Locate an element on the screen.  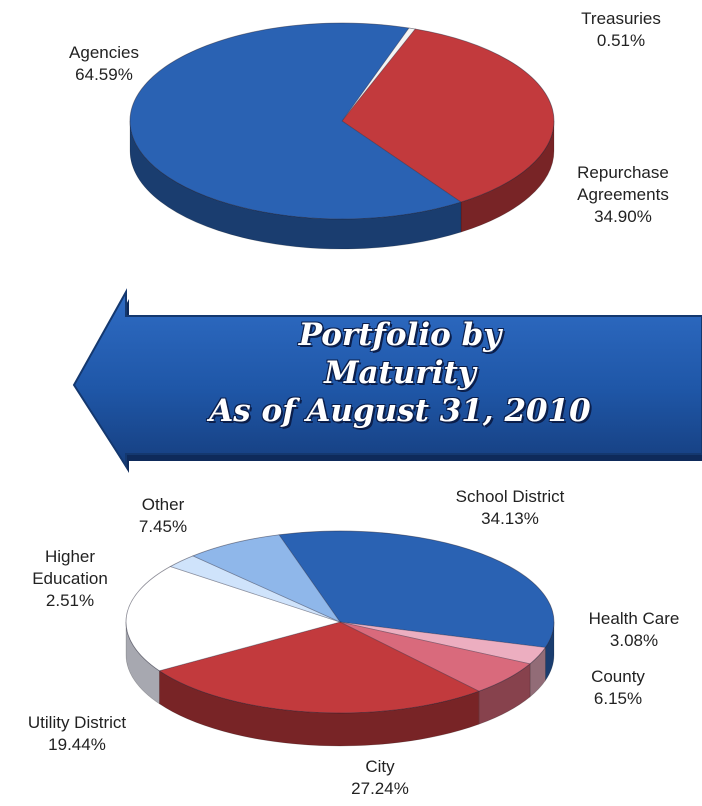
label-higher-education-name-2: Education is located at coordinates (70, 578).